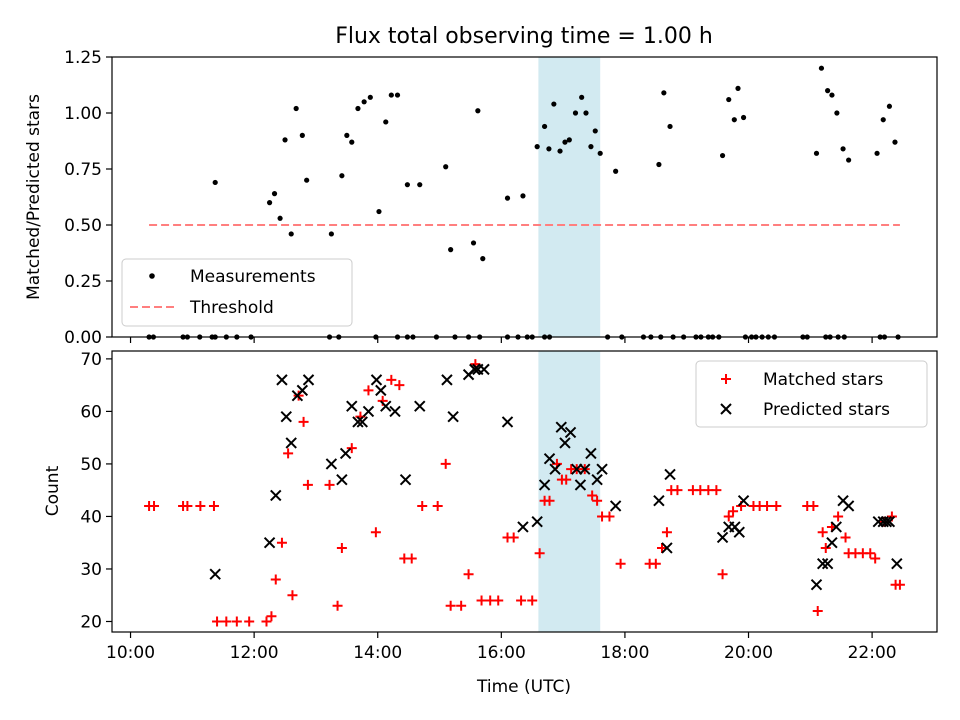 The width and height of the screenshot is (960, 720). What do you see at coordinates (748, 653) in the screenshot?
I see `bottom-x-tick-label: 20:00` at bounding box center [748, 653].